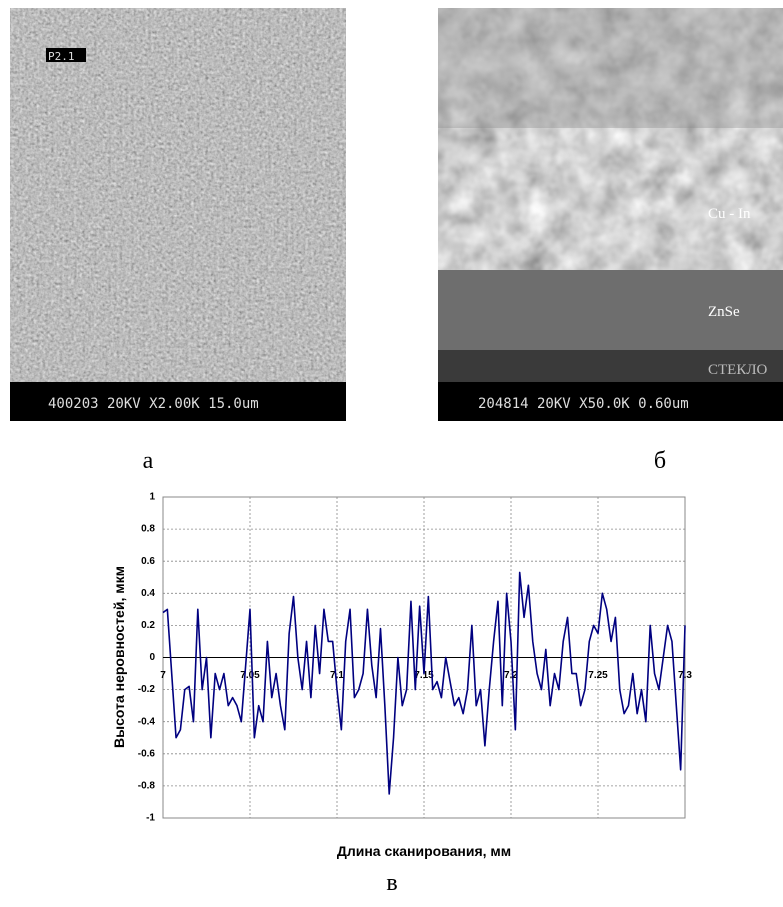 This screenshot has width=783, height=907. Describe the element at coordinates (424, 675) in the screenshot. I see `x-tick-label: 7.15` at that location.